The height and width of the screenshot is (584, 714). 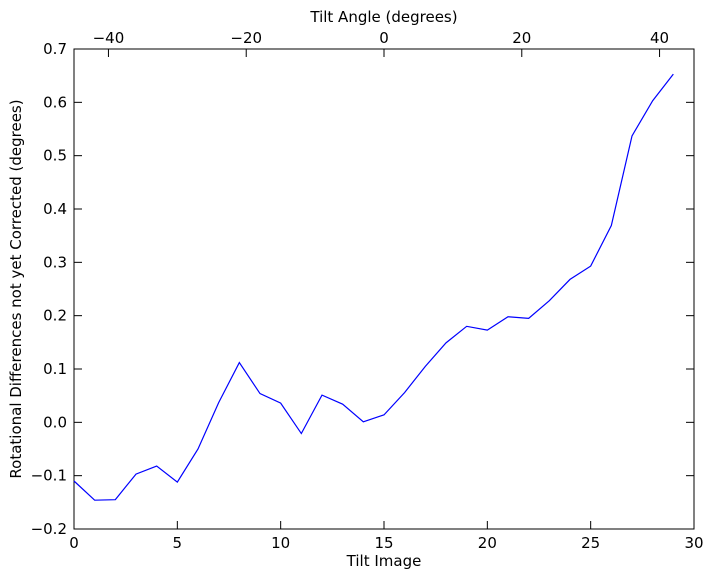 I want to click on top-x-axis-title: Tilt Angle (degrees), so click(x=383, y=17).